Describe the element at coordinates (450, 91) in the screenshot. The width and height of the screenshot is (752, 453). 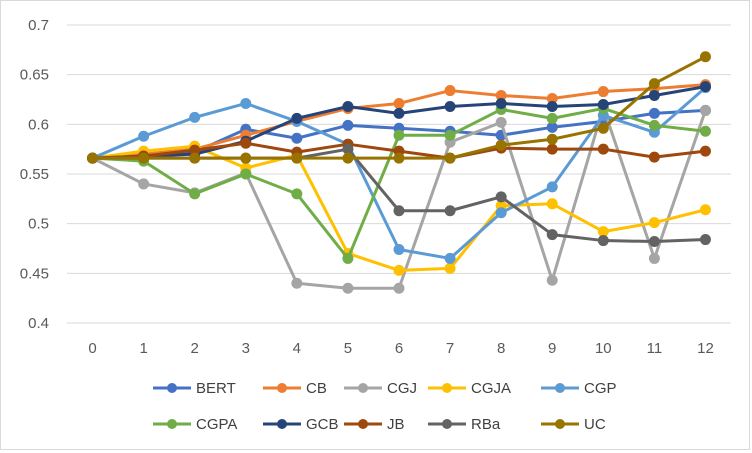
I see `data-point-cb` at that location.